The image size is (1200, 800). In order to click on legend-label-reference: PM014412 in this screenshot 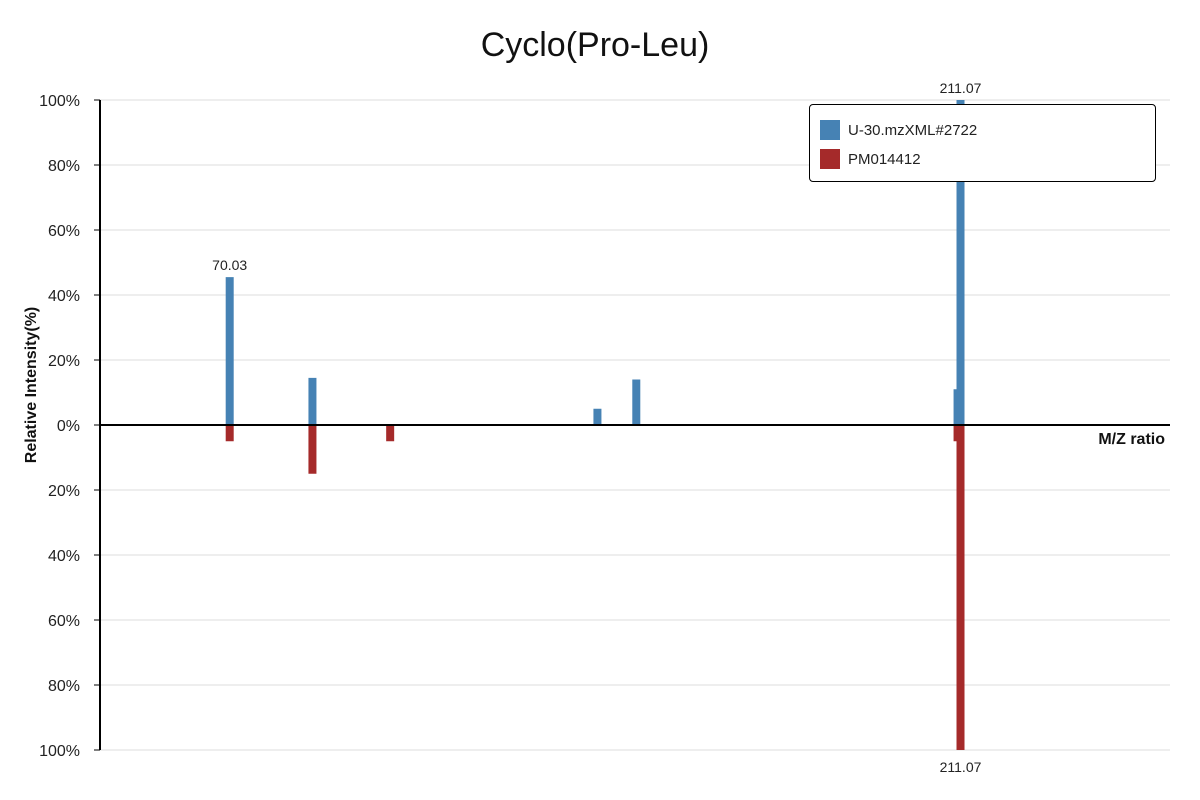, I will do `click(884, 159)`.